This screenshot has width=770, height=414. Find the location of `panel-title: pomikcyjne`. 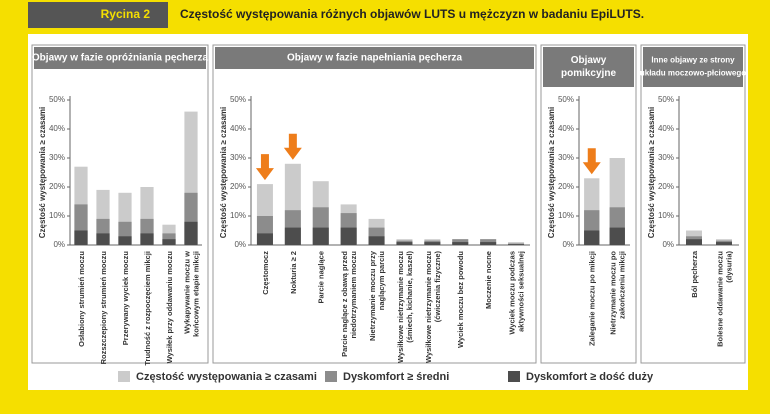

panel-title: pomikcyjne is located at coordinates (588, 73).